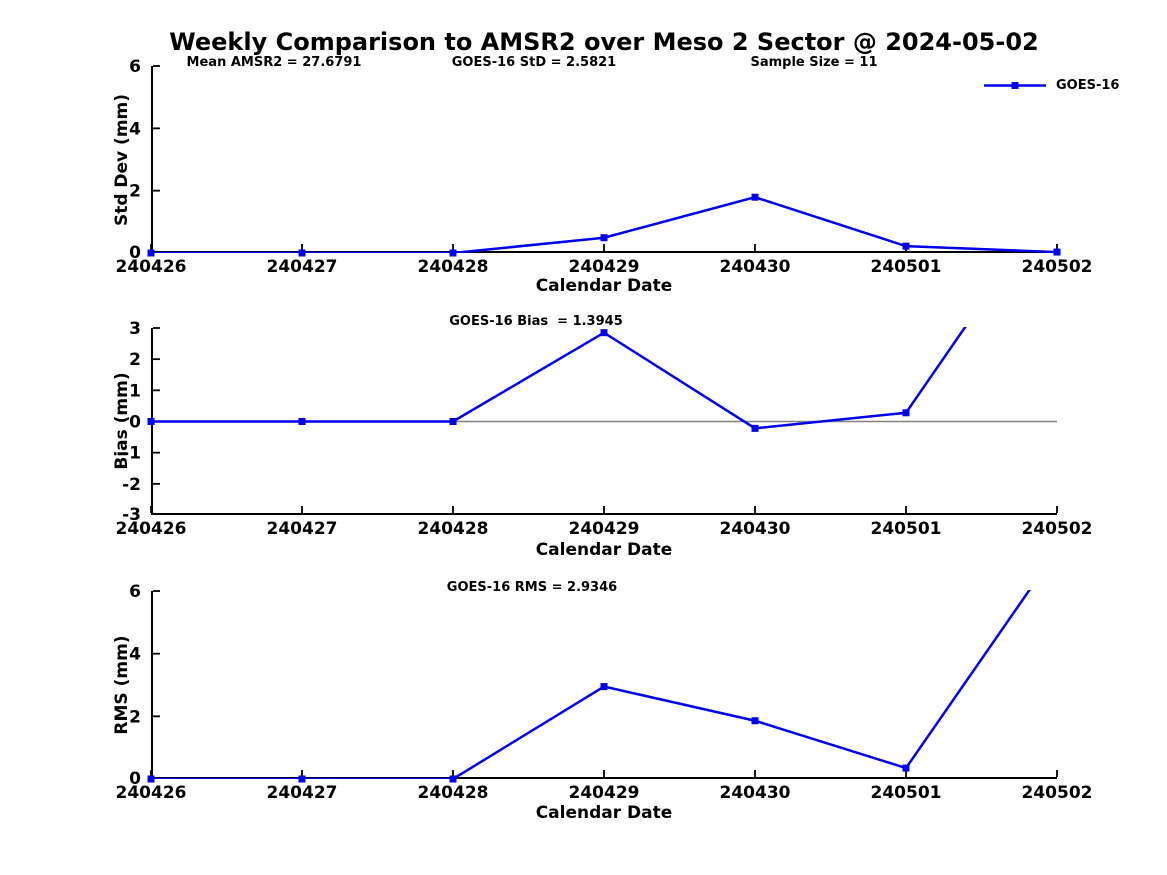 This screenshot has width=1167, height=875. What do you see at coordinates (122, 160) in the screenshot?
I see `stddev-axis-label: Std Dev (mm)` at bounding box center [122, 160].